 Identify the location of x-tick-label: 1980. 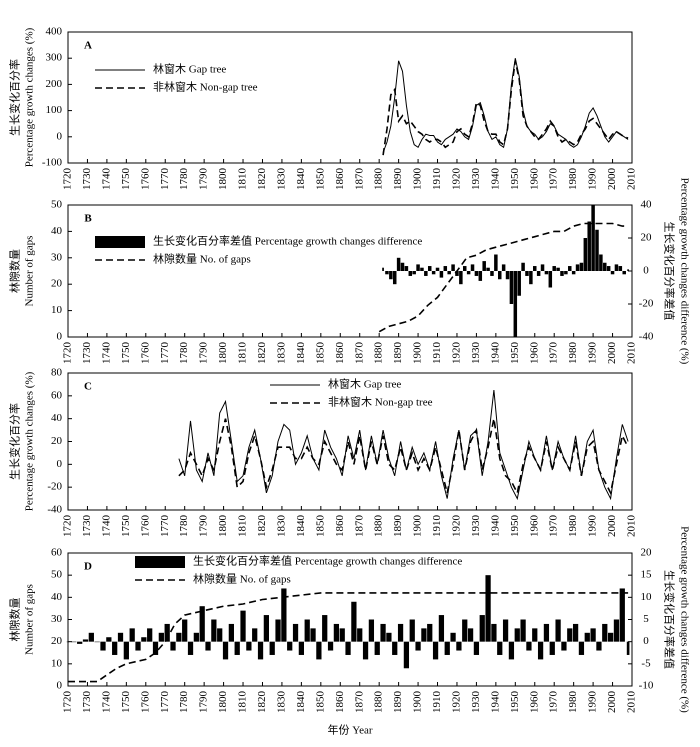
(573, 526).